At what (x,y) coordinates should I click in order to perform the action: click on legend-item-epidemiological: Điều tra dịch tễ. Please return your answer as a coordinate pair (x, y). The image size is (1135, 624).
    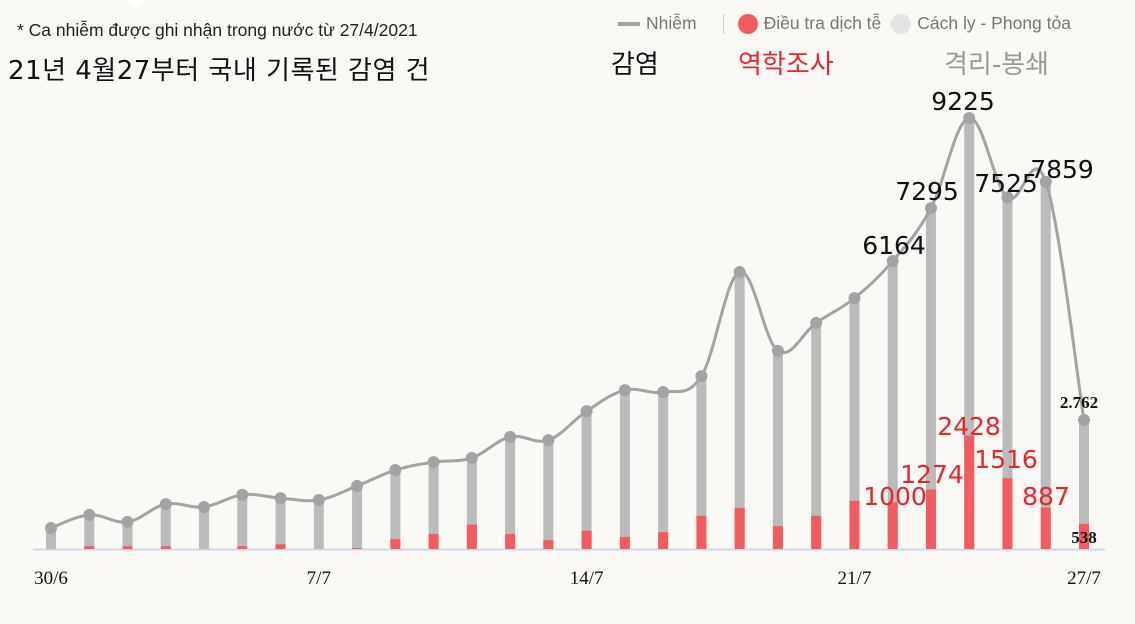
    Looking at the image, I should click on (809, 23).